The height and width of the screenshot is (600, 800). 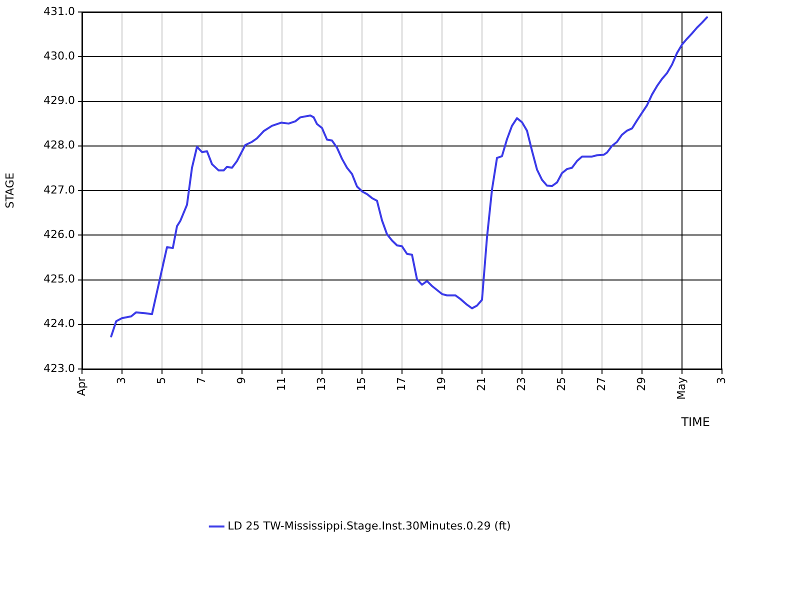 I want to click on y-tick-label: 430.0, so click(x=59, y=55).